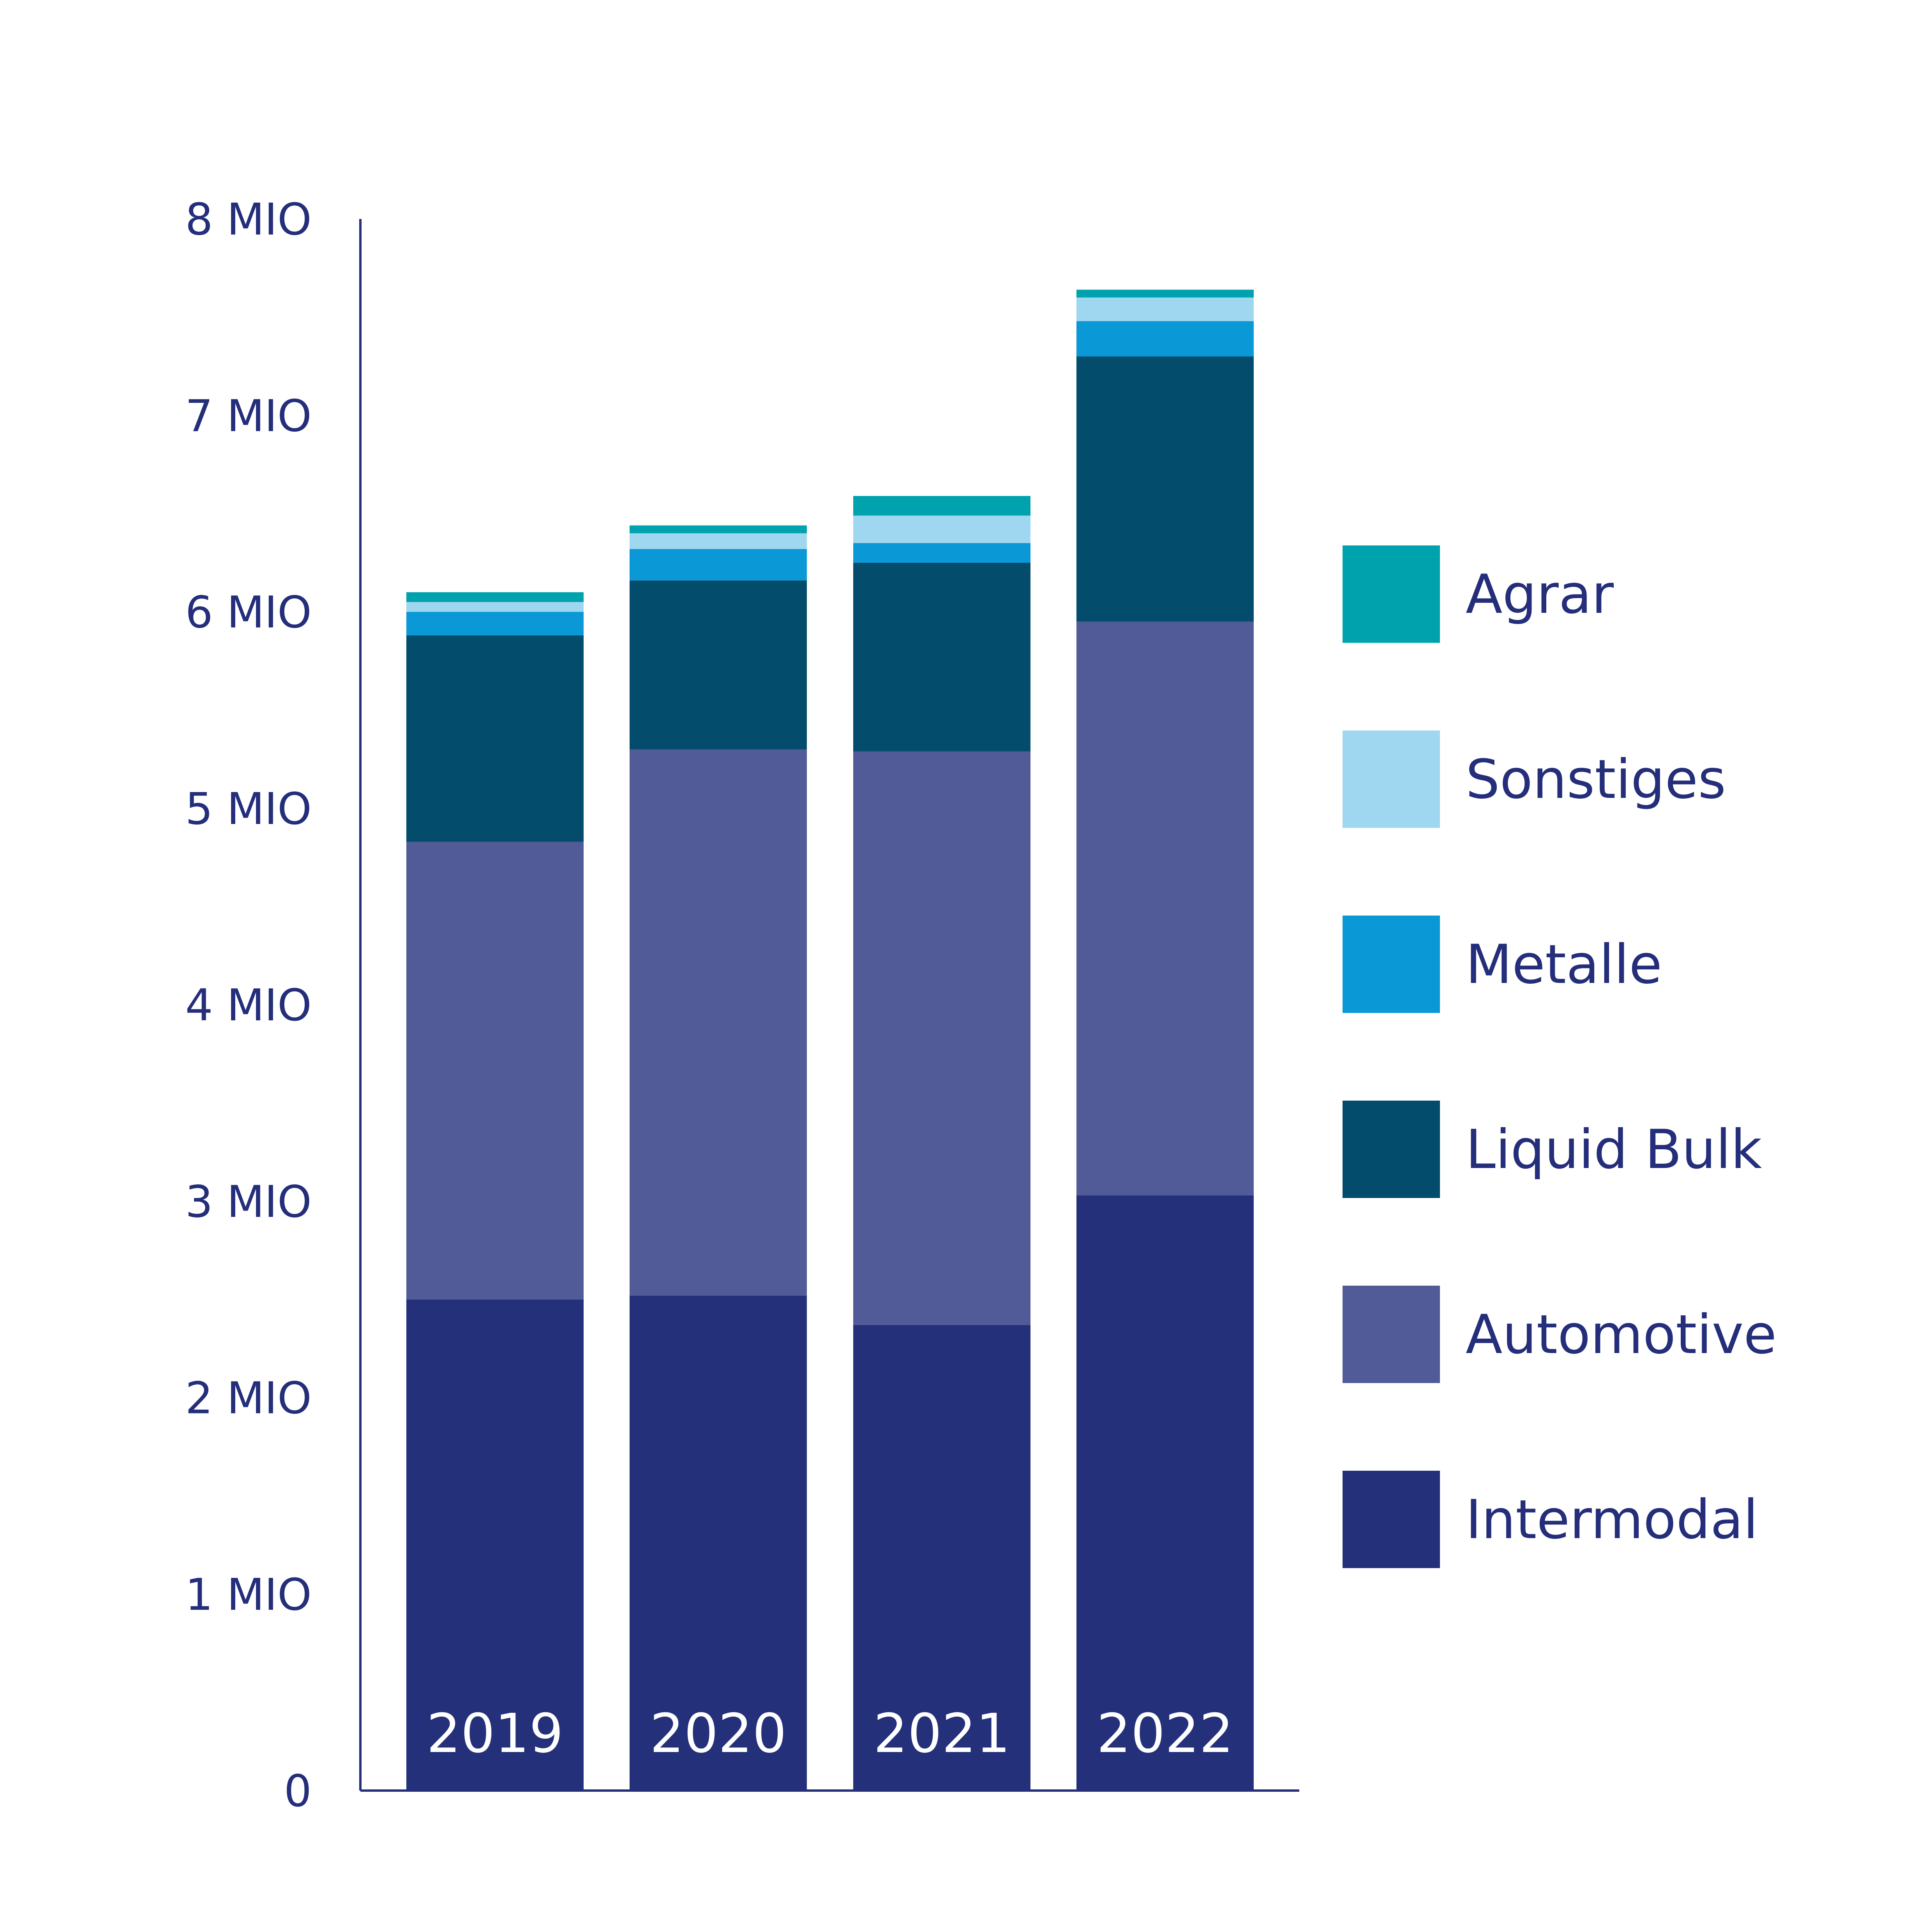  Describe the element at coordinates (830, 1733) in the screenshot. I see `category-labels-group: 2019 2020 2021 2022` at that location.